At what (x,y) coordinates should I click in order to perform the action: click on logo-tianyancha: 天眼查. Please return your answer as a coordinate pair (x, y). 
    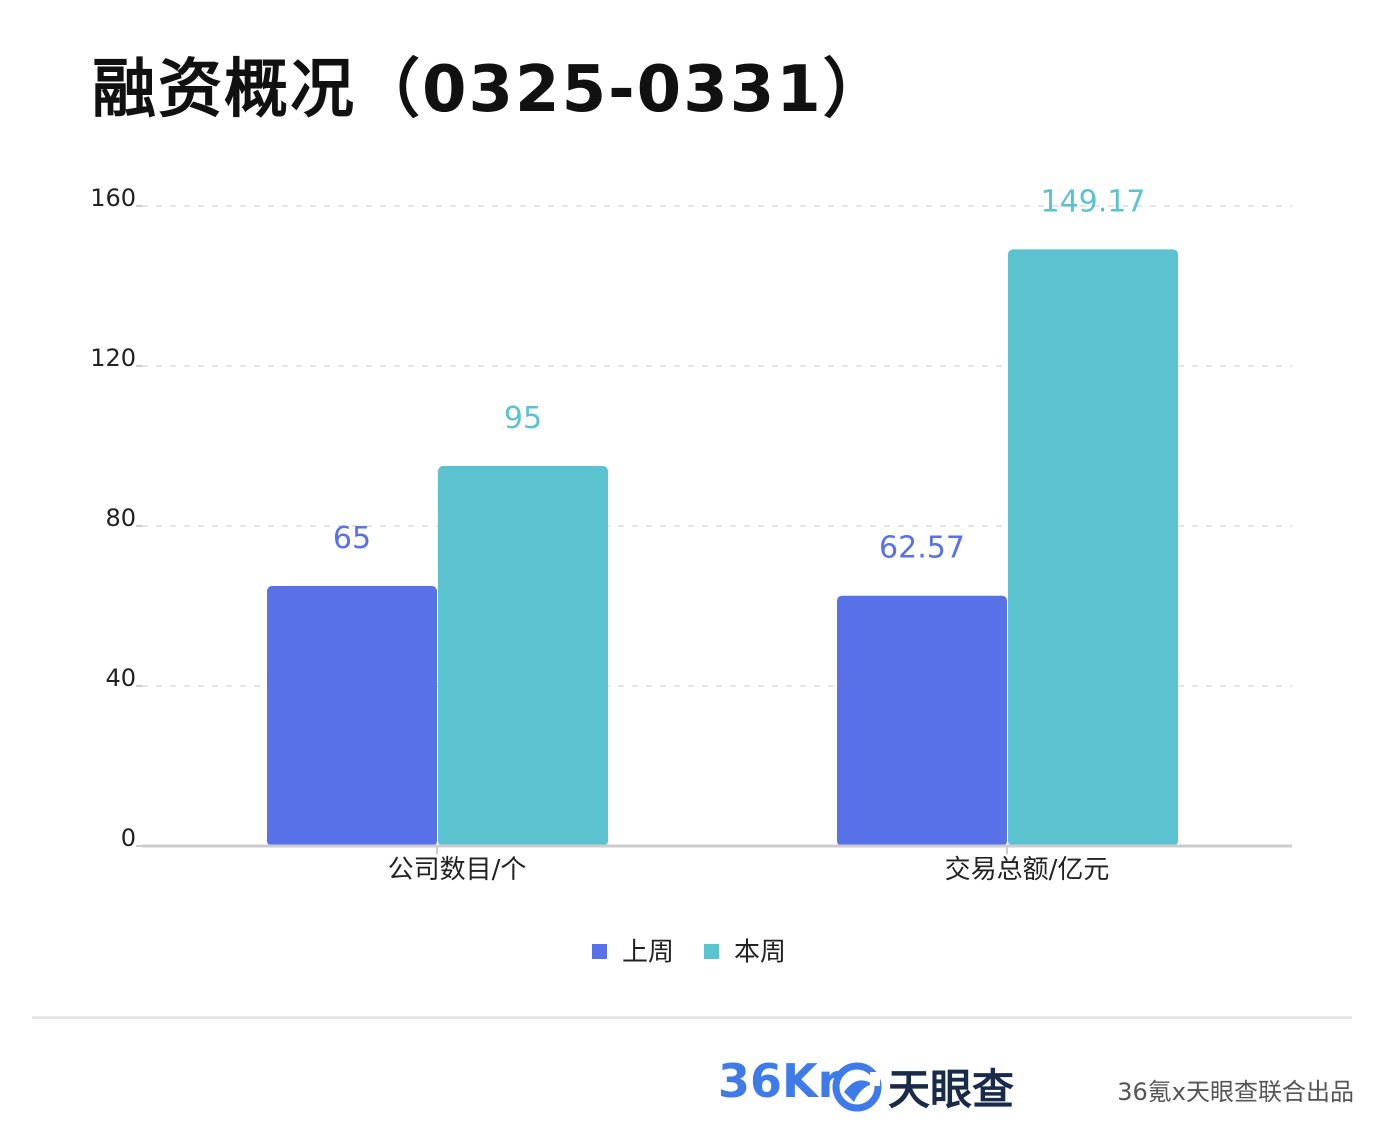
    Looking at the image, I should click on (923, 1086).